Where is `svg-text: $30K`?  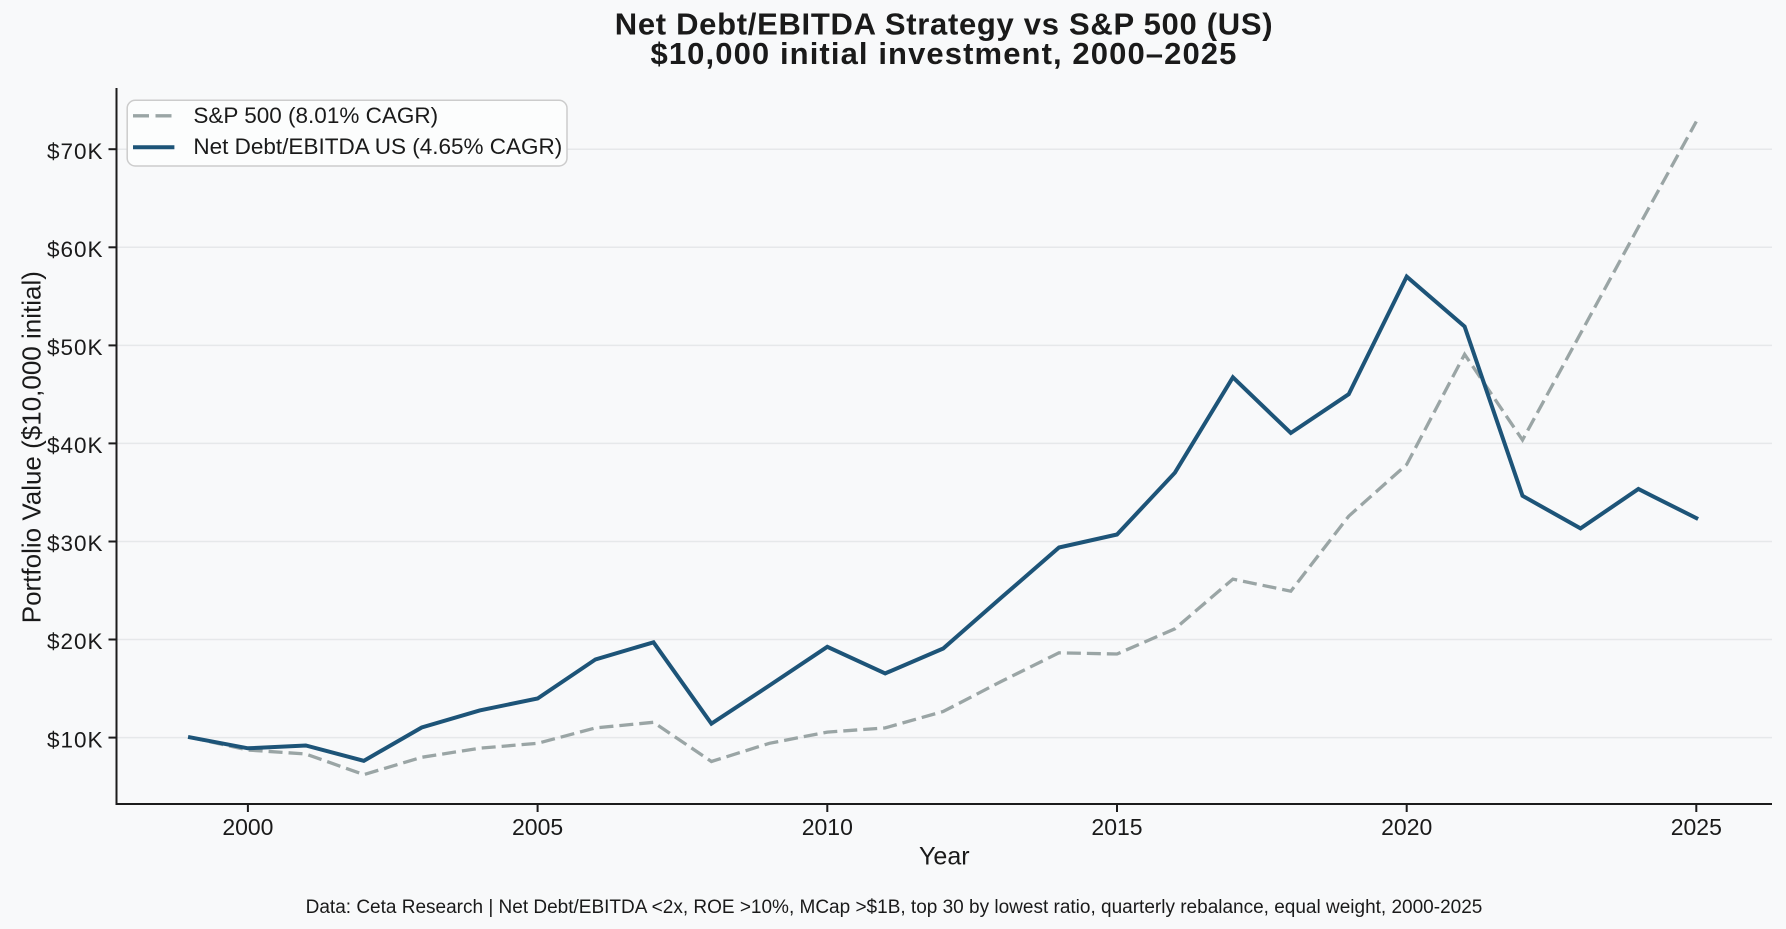 svg-text: $30K is located at coordinates (75, 543).